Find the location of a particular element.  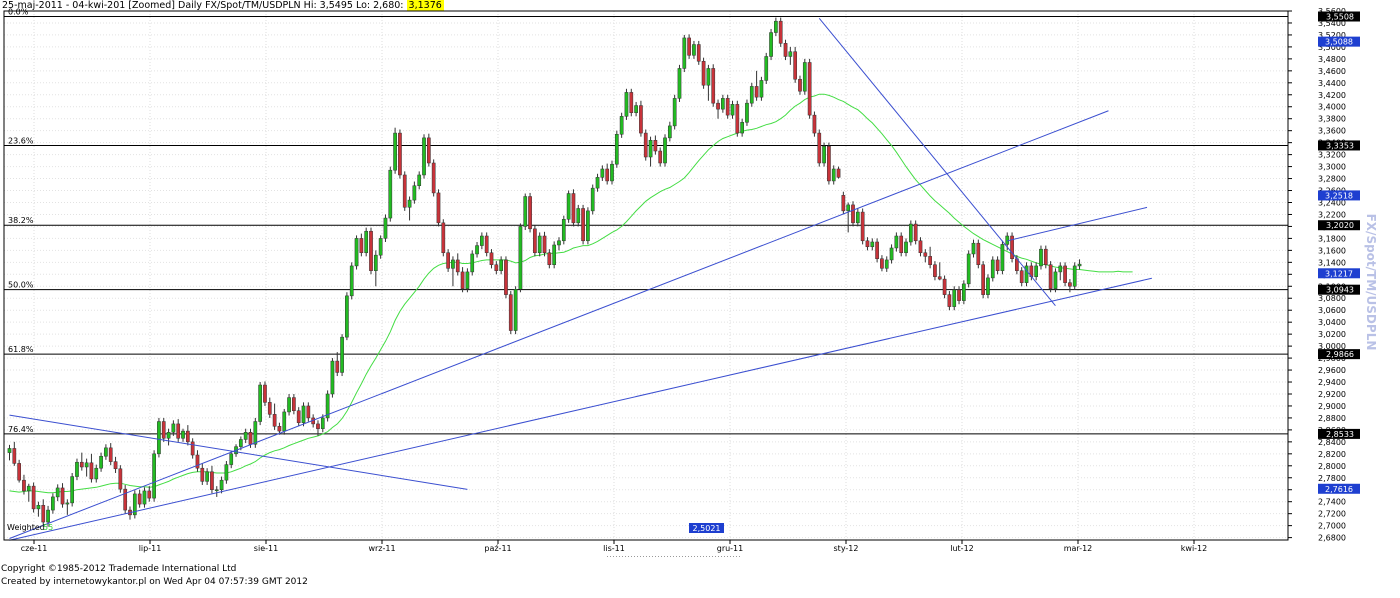

price-box-text: 3,1217 is located at coordinates (1339, 273).